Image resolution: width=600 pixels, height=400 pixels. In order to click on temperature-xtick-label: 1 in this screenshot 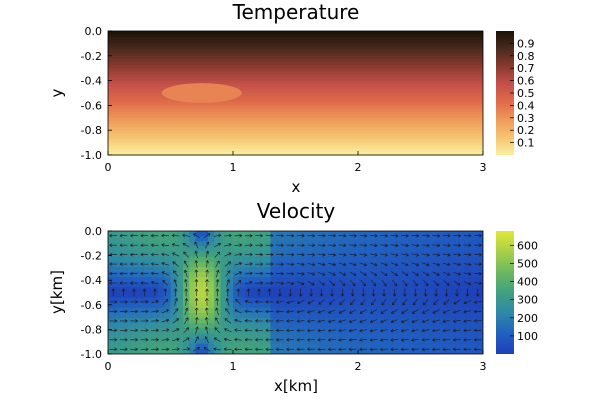, I will do `click(233, 167)`.